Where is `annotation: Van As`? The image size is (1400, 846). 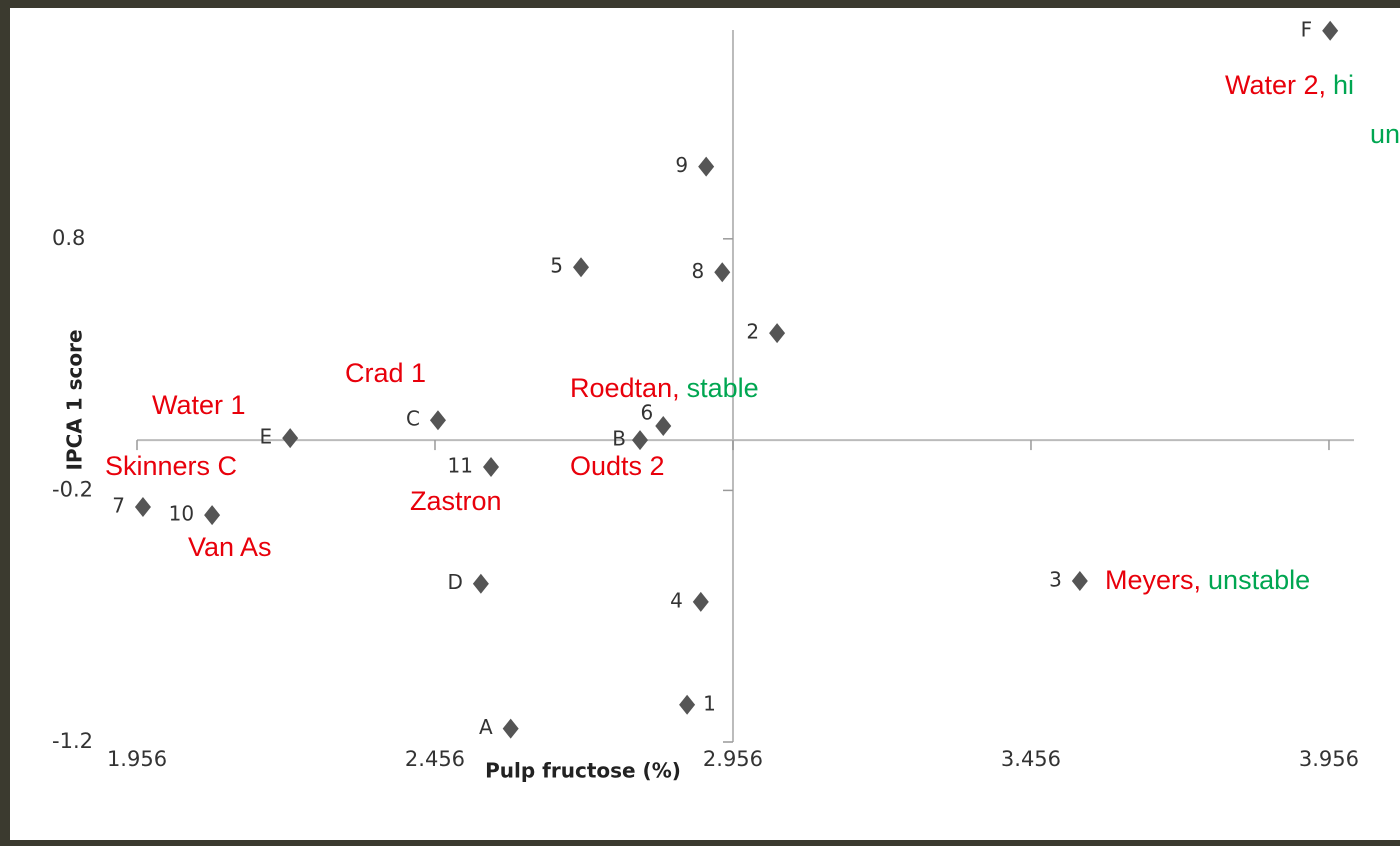
annotation: Van As is located at coordinates (230, 547).